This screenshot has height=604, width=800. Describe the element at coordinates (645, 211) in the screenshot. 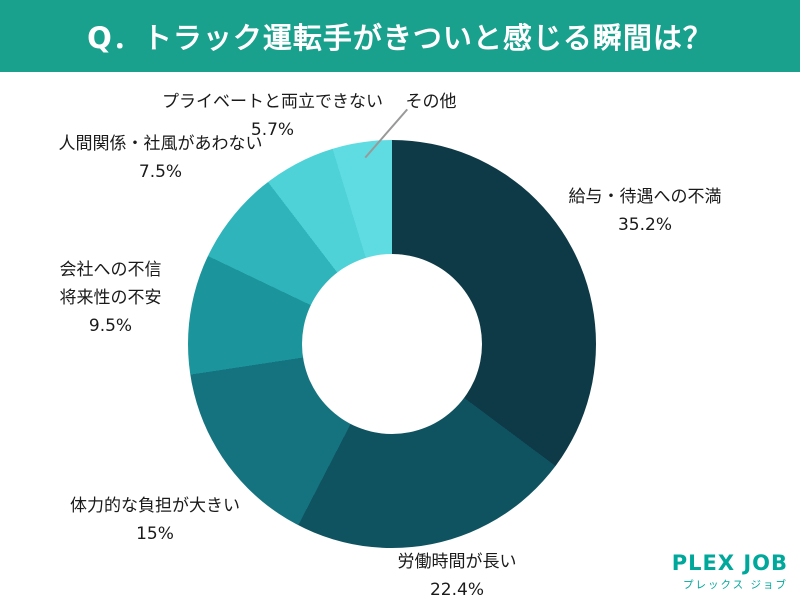

I see `label-salary: 給与・待遇への不満 35.2%` at that location.